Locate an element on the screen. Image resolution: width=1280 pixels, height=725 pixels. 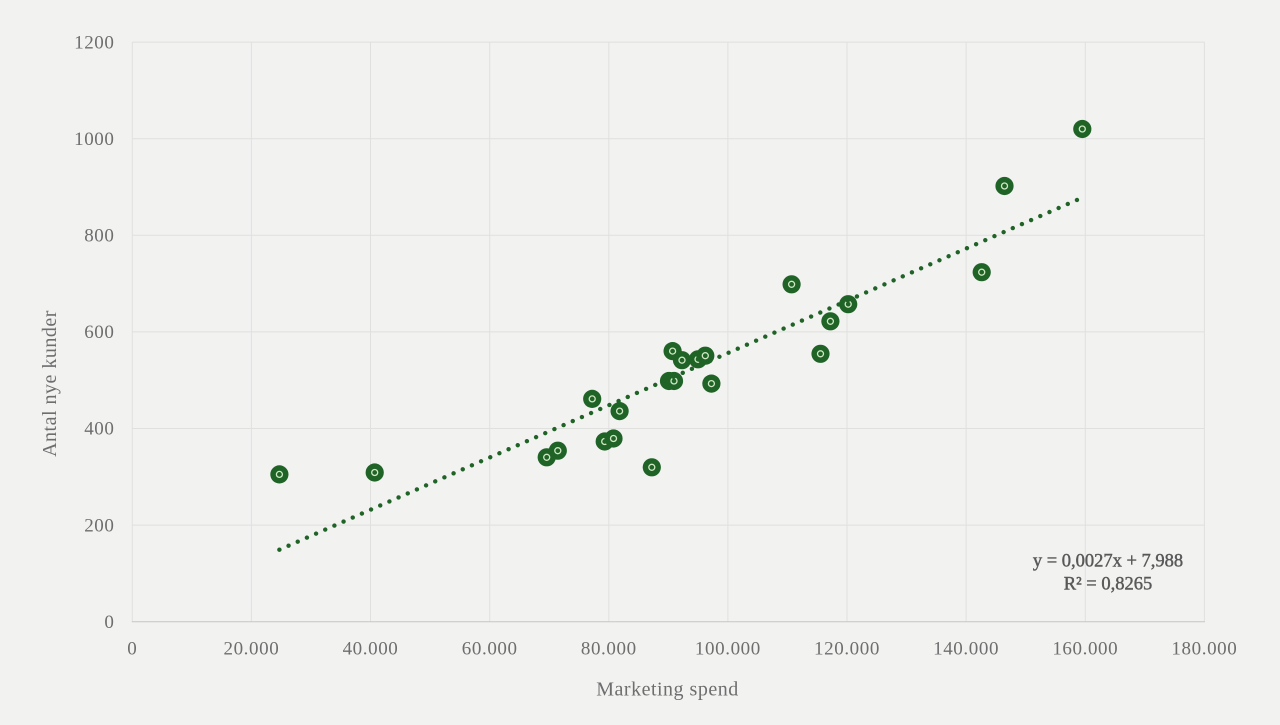
svg-text: y = 0,0027x + 7,988 is located at coordinates (1108, 562).